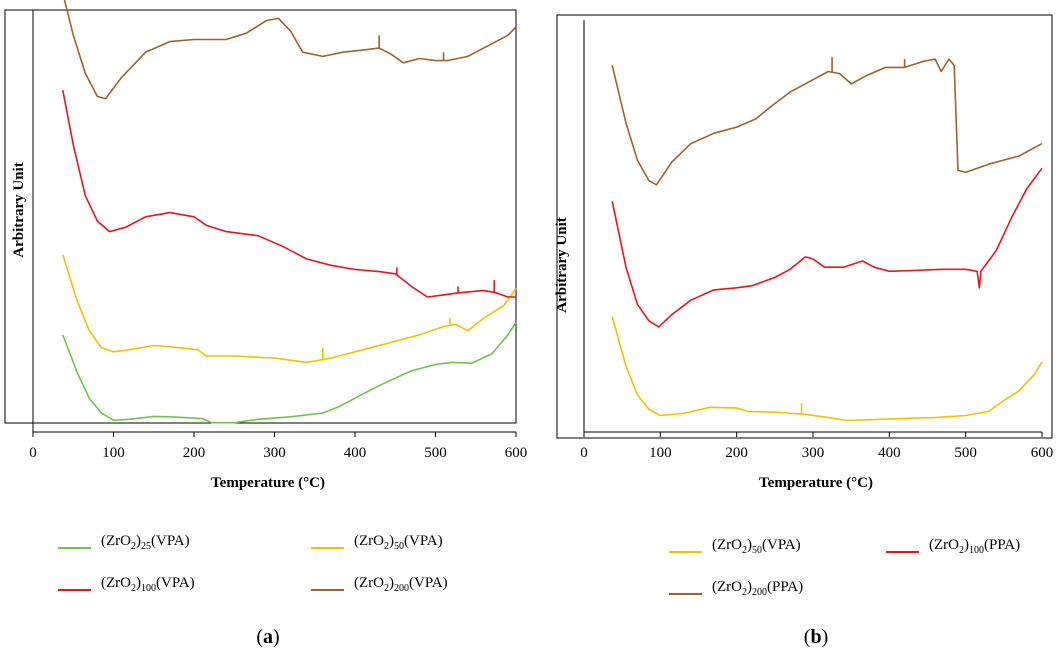 This screenshot has height=663, width=1060. I want to click on series-line-a-zro2-50-vpa, so click(289, 309).